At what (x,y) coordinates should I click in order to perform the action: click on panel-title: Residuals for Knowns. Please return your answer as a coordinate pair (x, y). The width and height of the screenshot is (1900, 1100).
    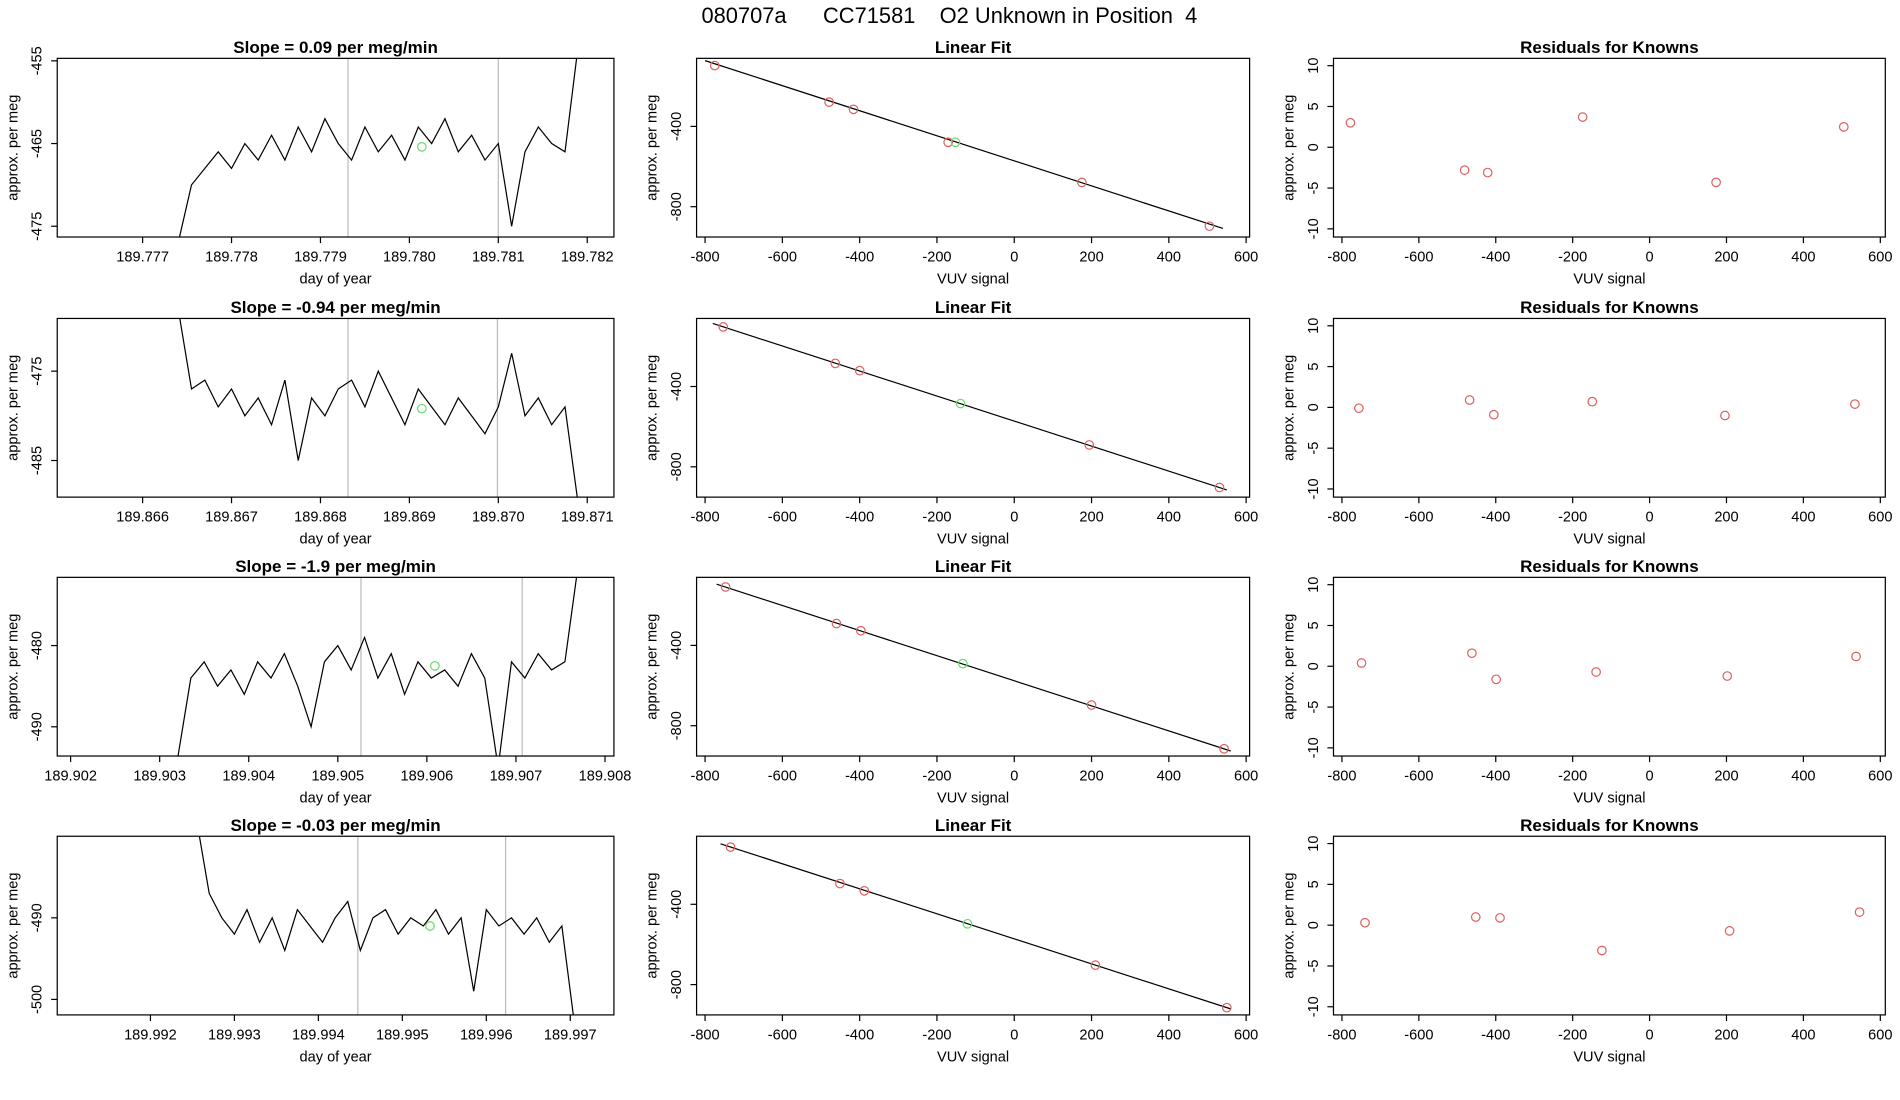
    Looking at the image, I should click on (1609, 47).